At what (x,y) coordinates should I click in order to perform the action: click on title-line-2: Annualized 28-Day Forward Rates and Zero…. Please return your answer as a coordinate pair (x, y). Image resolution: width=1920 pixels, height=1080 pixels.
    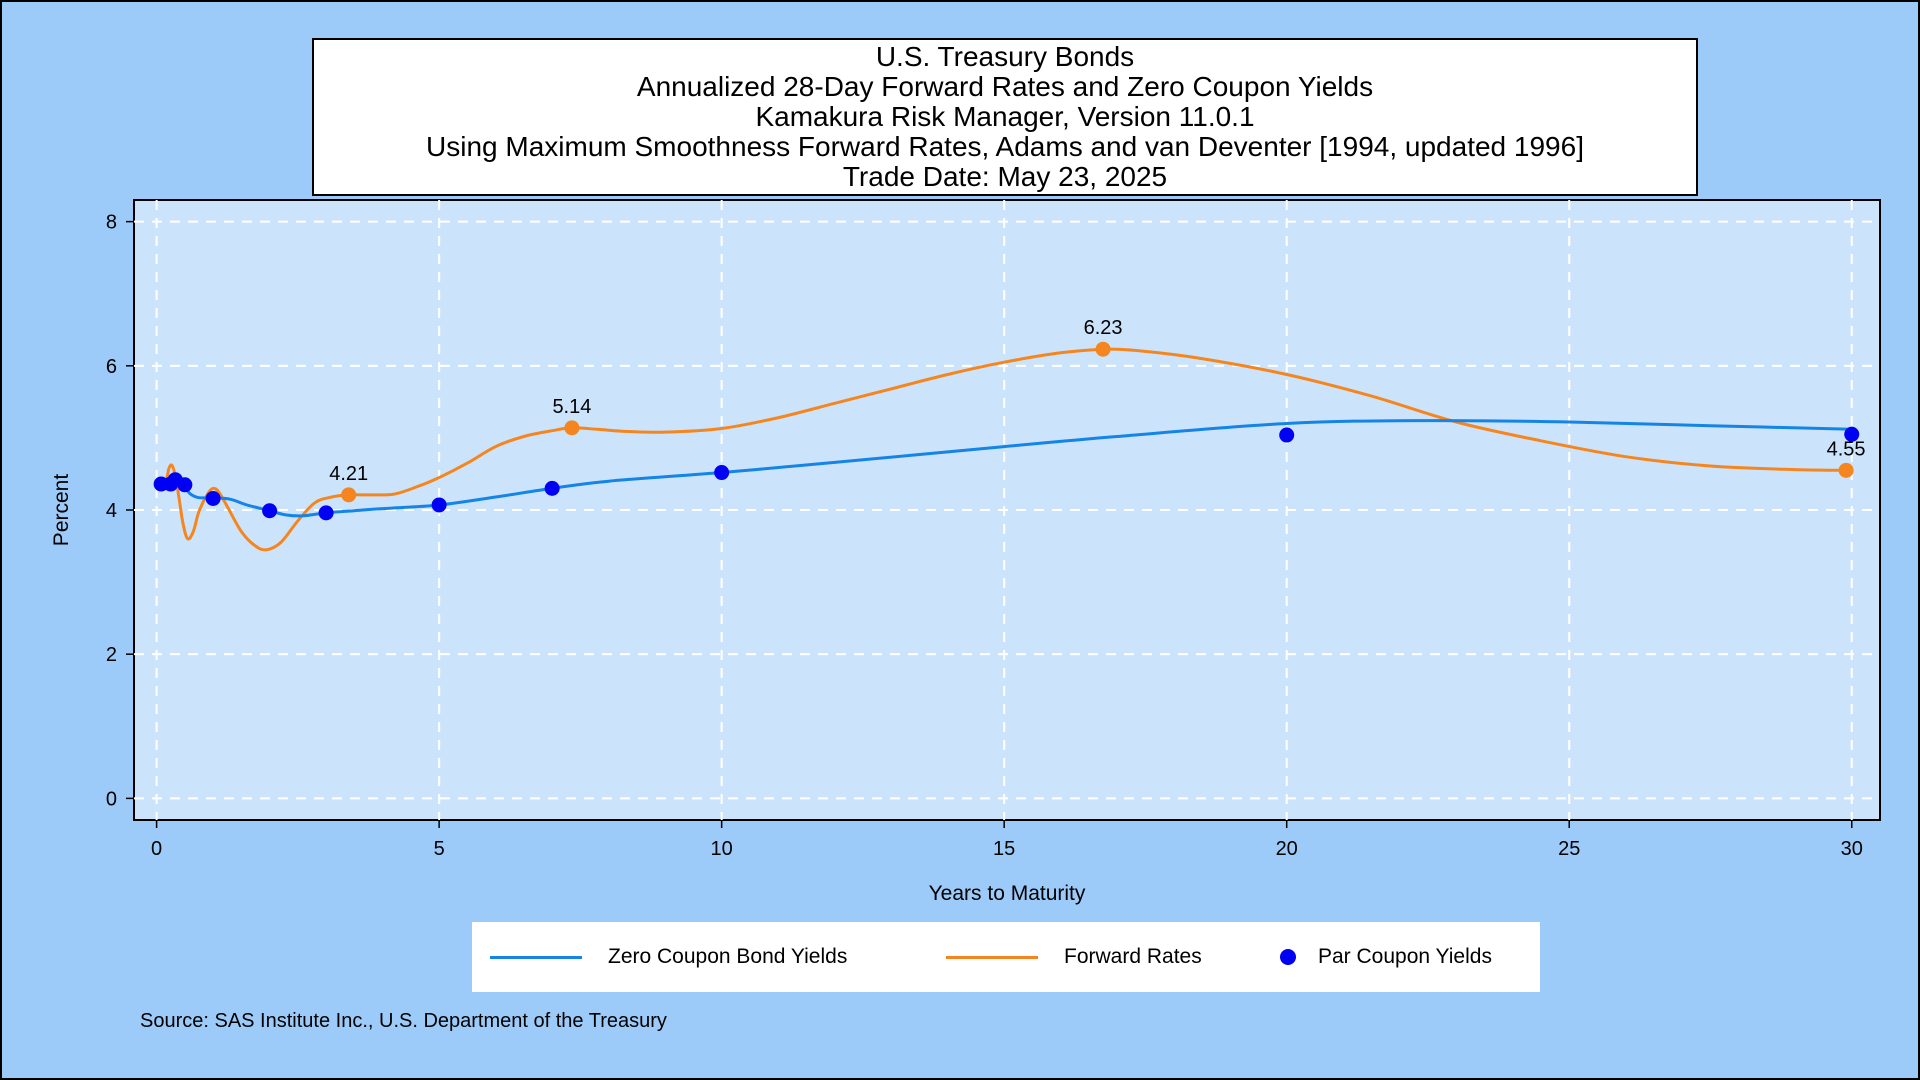
    Looking at the image, I should click on (1005, 86).